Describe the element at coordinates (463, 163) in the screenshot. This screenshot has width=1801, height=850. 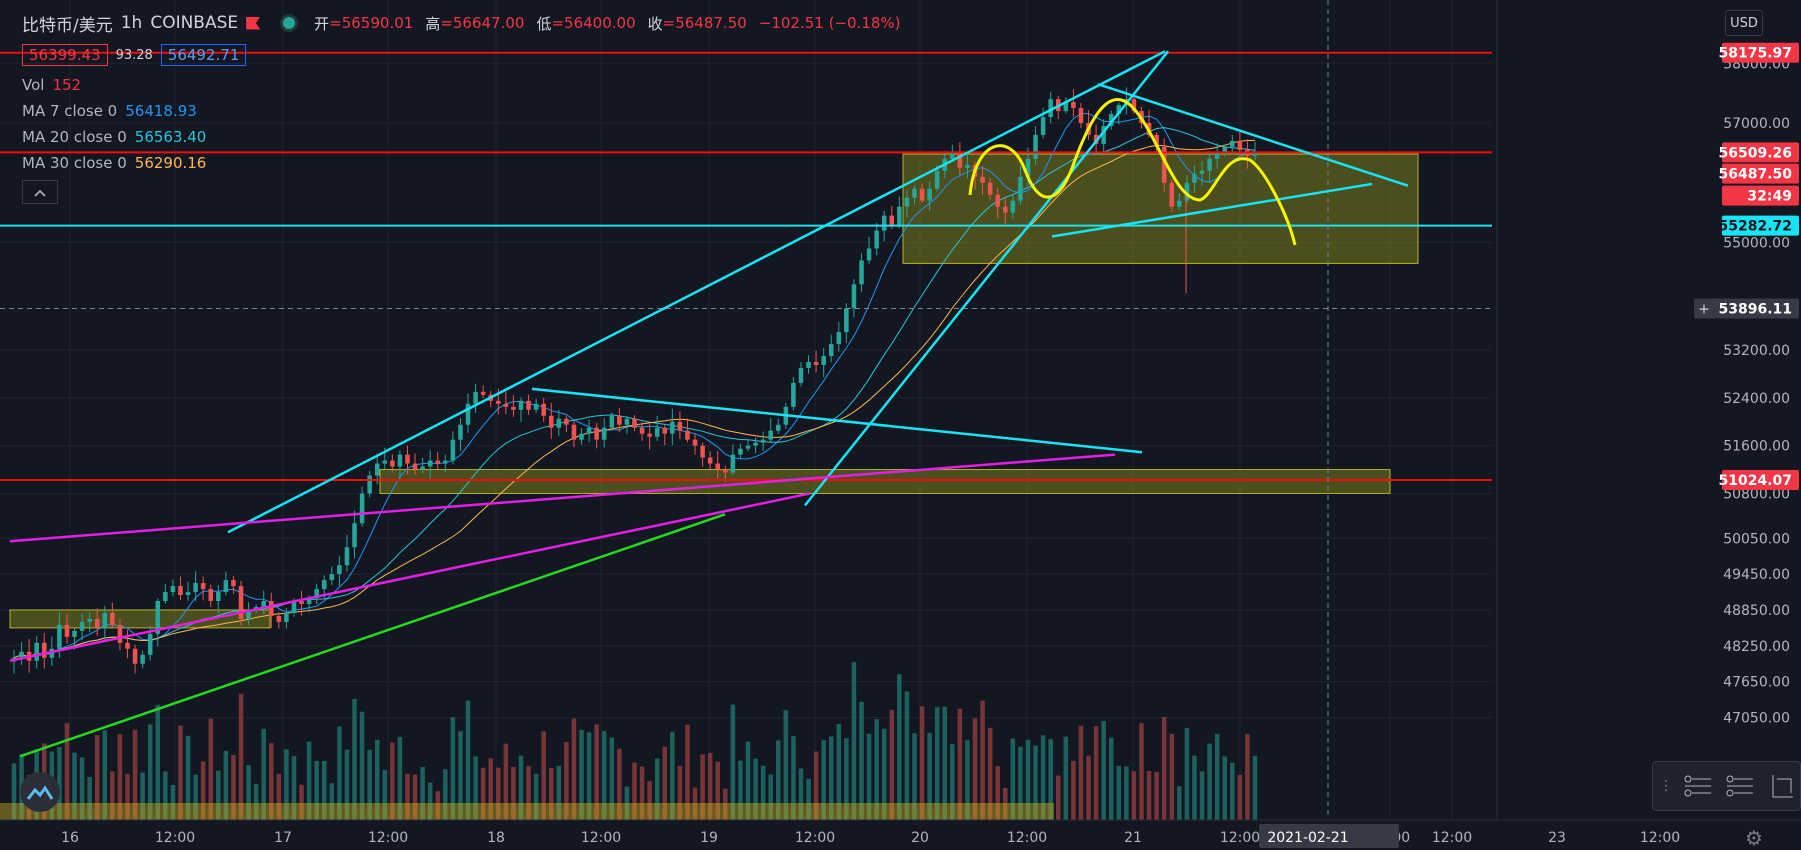
I see `indicator-ma30: MA 30 close 0 56290.16` at that location.